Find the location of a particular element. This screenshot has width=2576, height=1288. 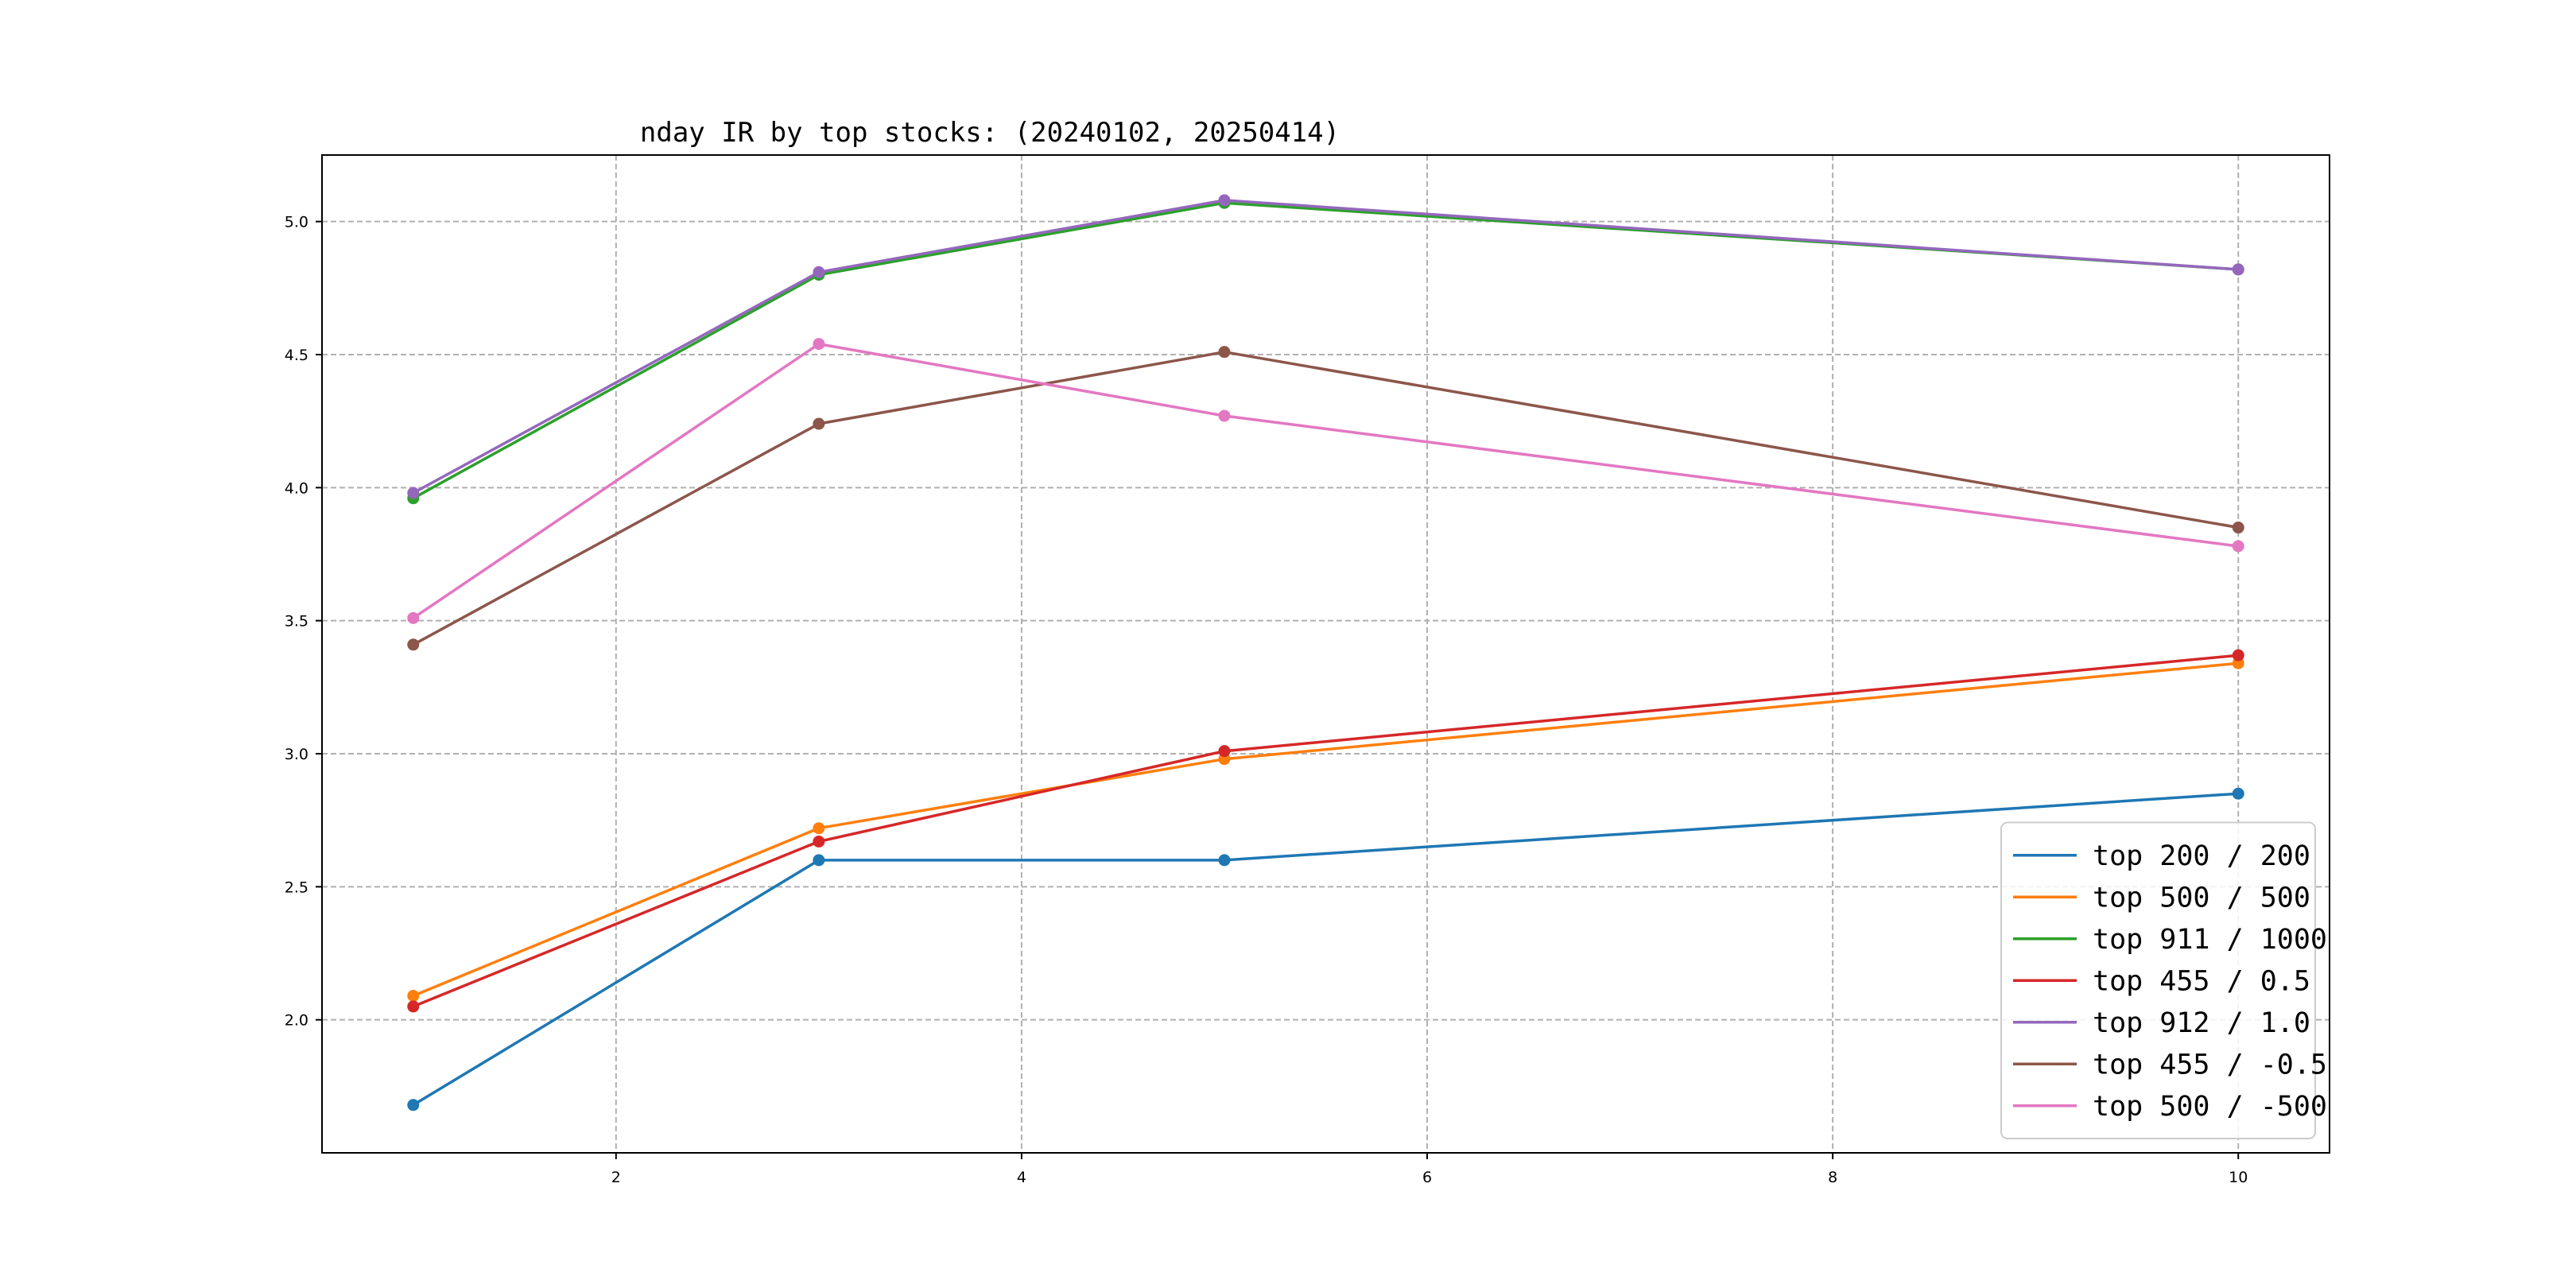

x-tick-label: 6 is located at coordinates (1427, 1177).